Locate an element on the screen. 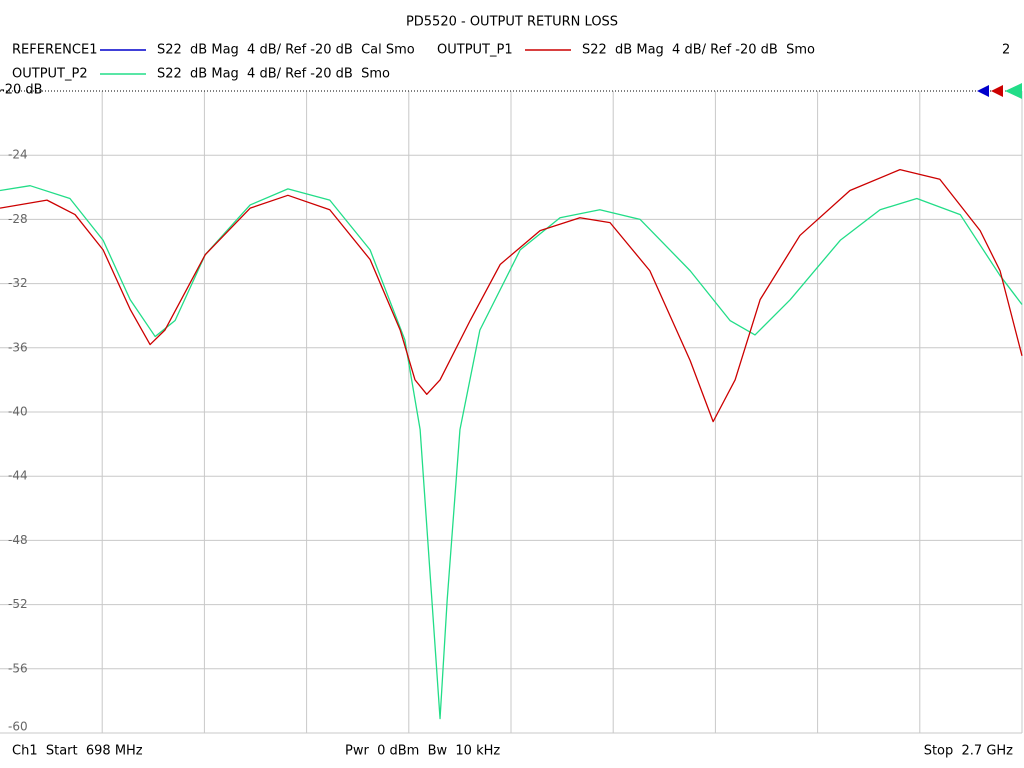  footer-power: Pwr 0 dBm Bw 10 kHz is located at coordinates (422, 751).